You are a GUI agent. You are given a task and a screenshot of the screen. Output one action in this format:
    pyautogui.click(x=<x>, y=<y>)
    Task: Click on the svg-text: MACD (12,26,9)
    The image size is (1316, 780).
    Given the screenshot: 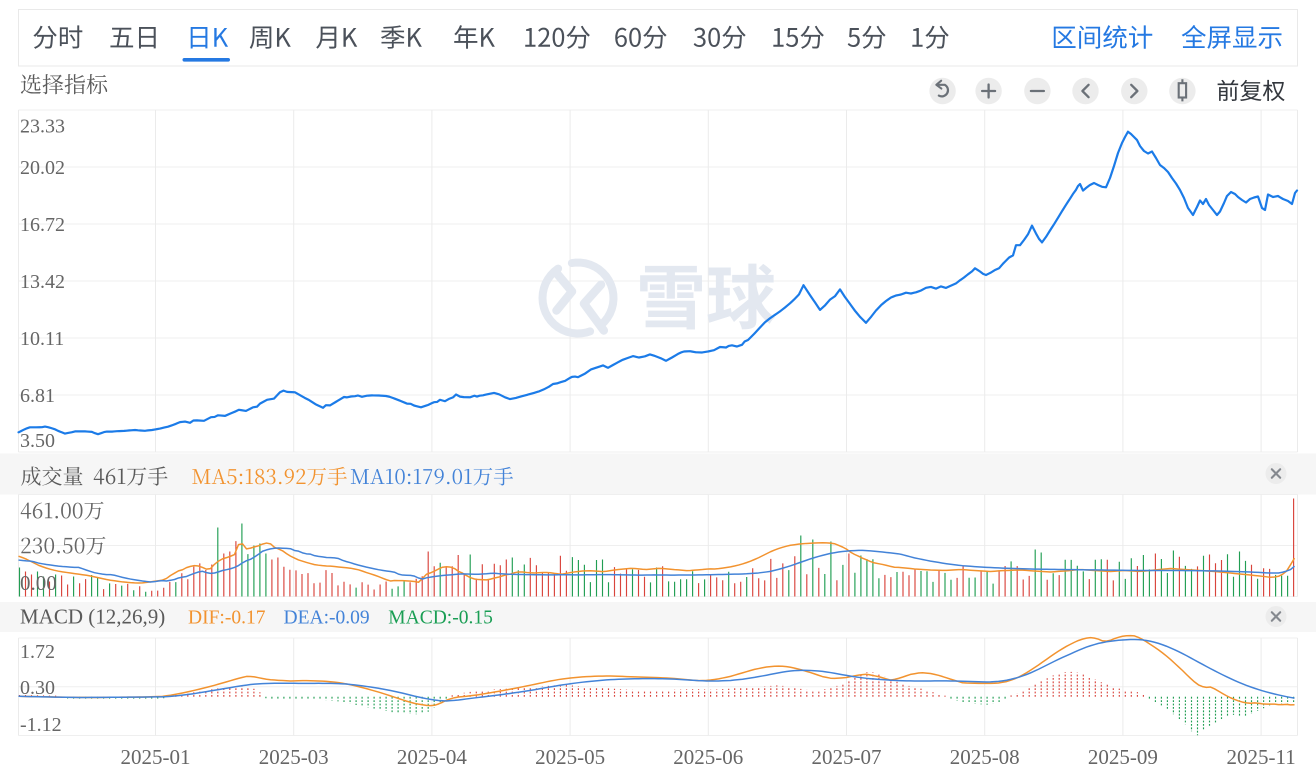 What is the action you would take?
    pyautogui.click(x=92, y=617)
    